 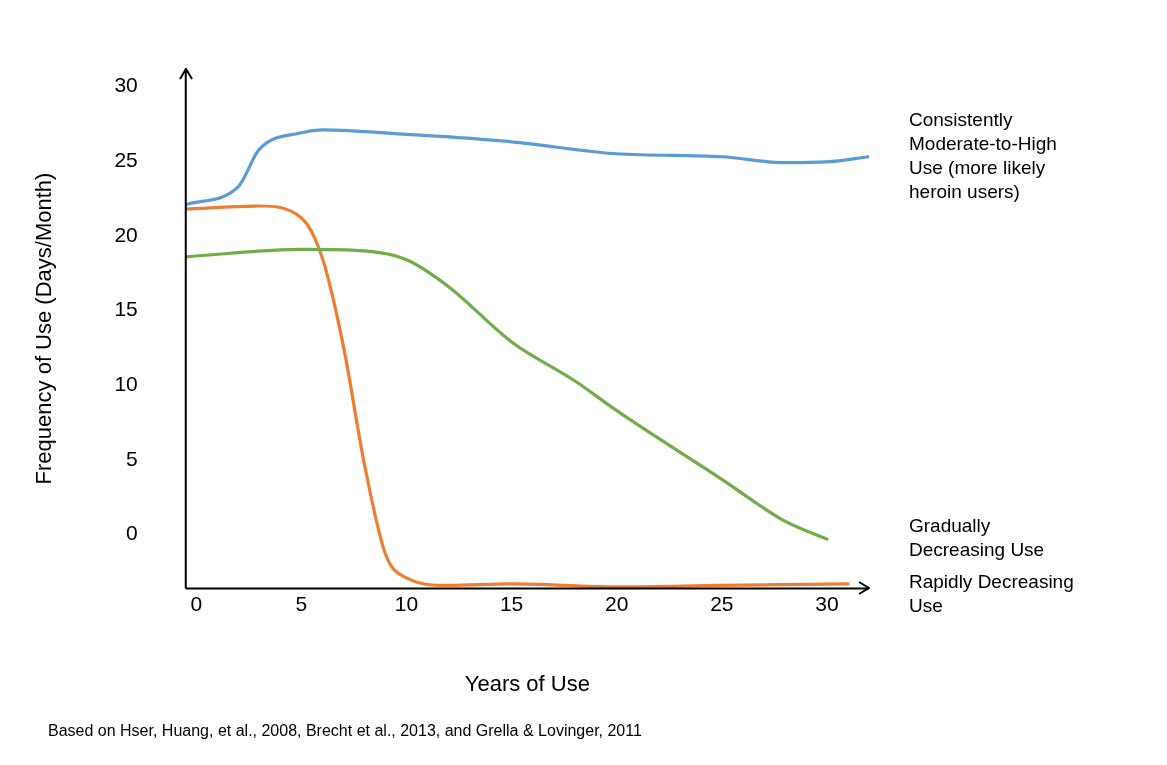 I want to click on y-tick-label: 25, so click(x=126, y=159).